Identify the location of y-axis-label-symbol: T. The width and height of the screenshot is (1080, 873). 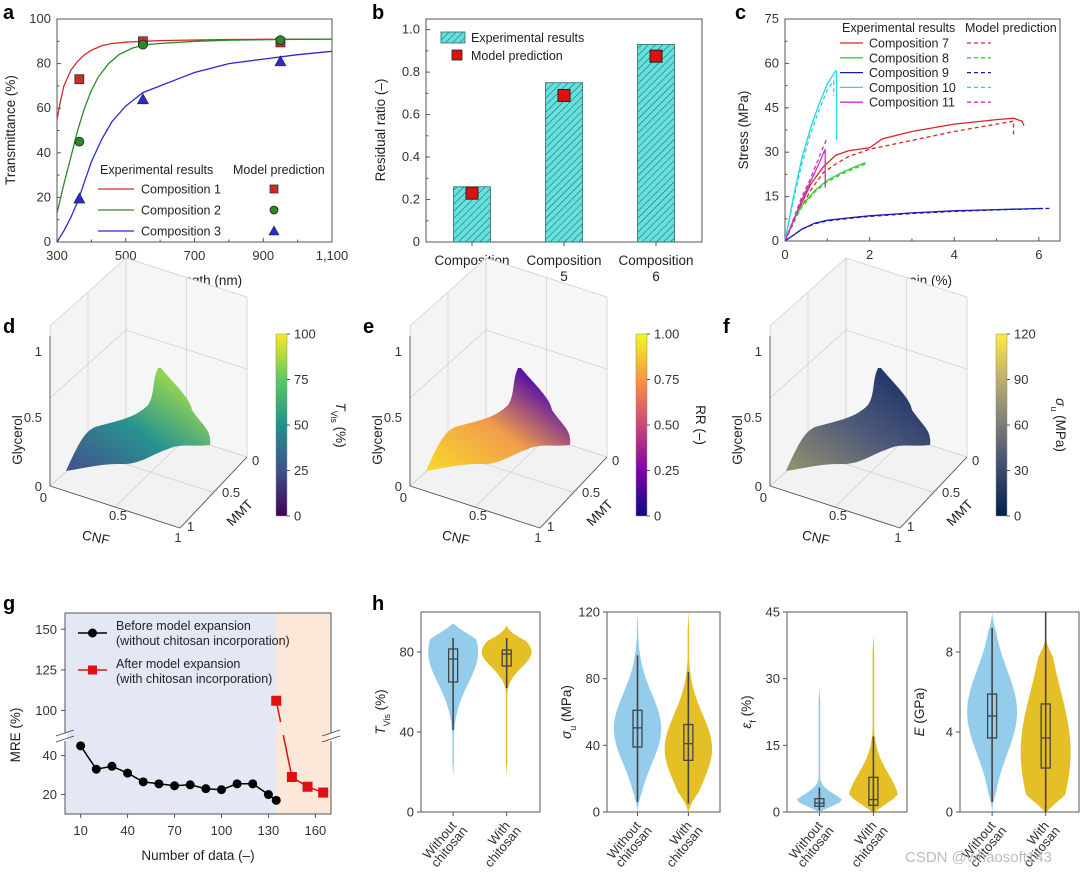
(380, 730).